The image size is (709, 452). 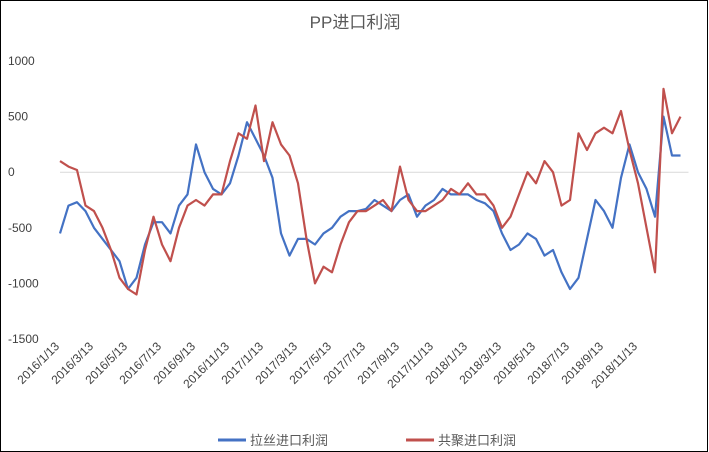 What do you see at coordinates (289, 440) in the screenshot?
I see `legend-label: 拉丝进口利润` at bounding box center [289, 440].